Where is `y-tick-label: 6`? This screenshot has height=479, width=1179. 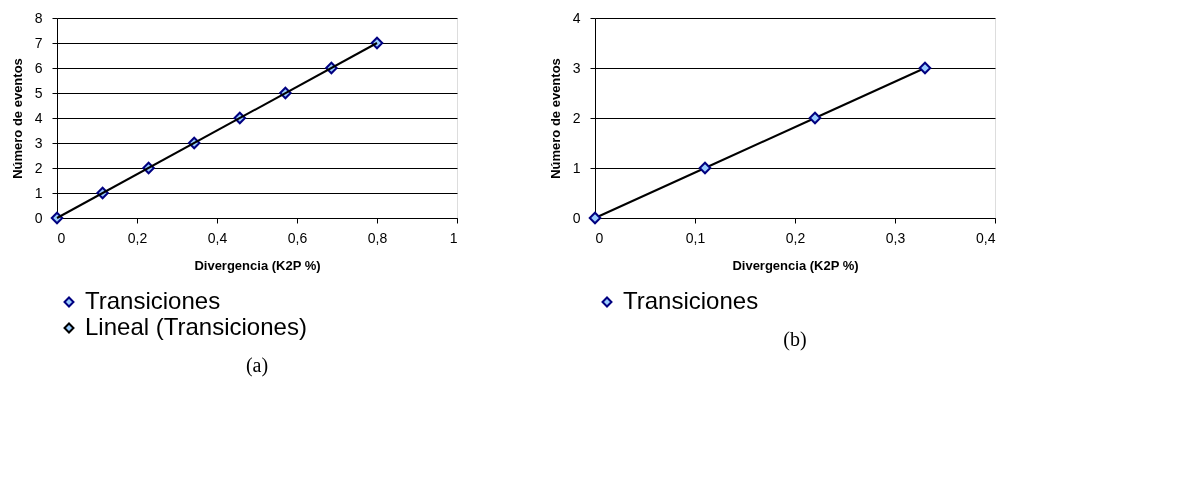 y-tick-label: 6 is located at coordinates (38, 67).